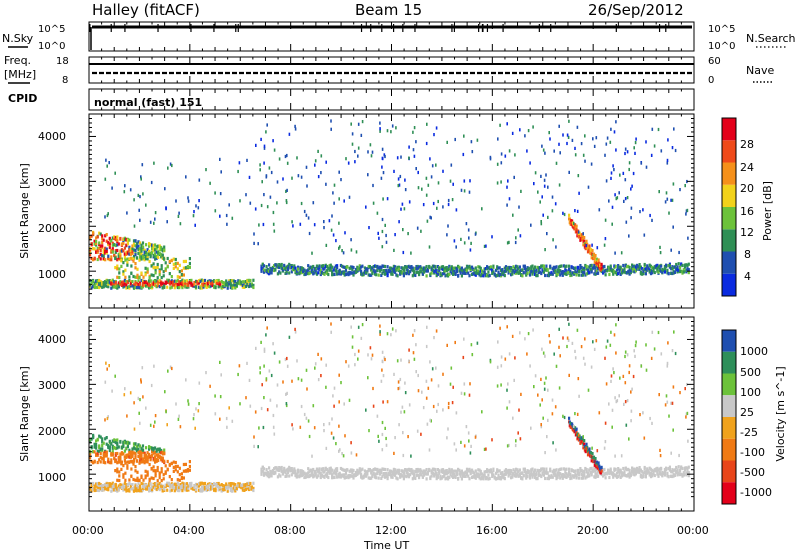 The height and width of the screenshot is (554, 800). I want to click on station-title: Halley (fitACF), so click(146, 10).